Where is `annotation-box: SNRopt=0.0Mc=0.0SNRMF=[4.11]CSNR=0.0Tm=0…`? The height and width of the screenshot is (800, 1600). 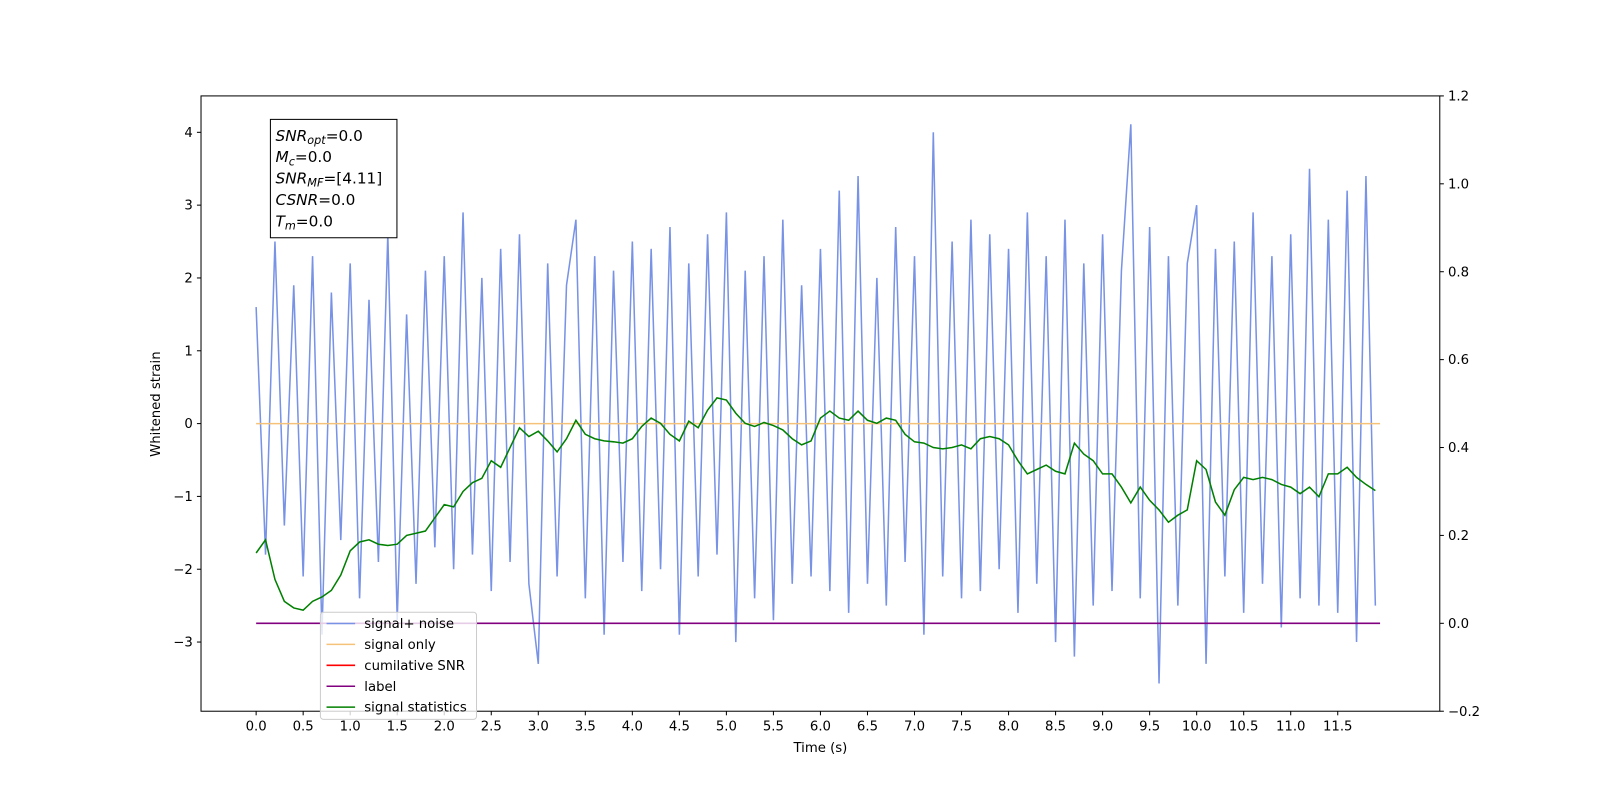
annotation-box: SNRopt=0.0Mc=0.0SNRMF=[4.11]CSNR=0.0Tm=0… is located at coordinates (333, 178).